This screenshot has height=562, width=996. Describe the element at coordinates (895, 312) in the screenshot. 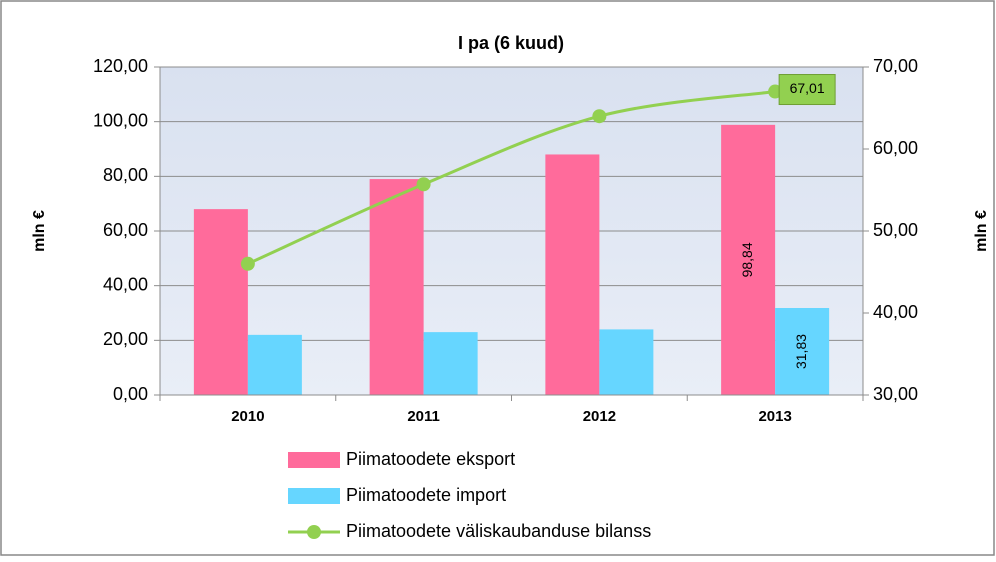

I see `y2-tick-label: 40,00` at that location.